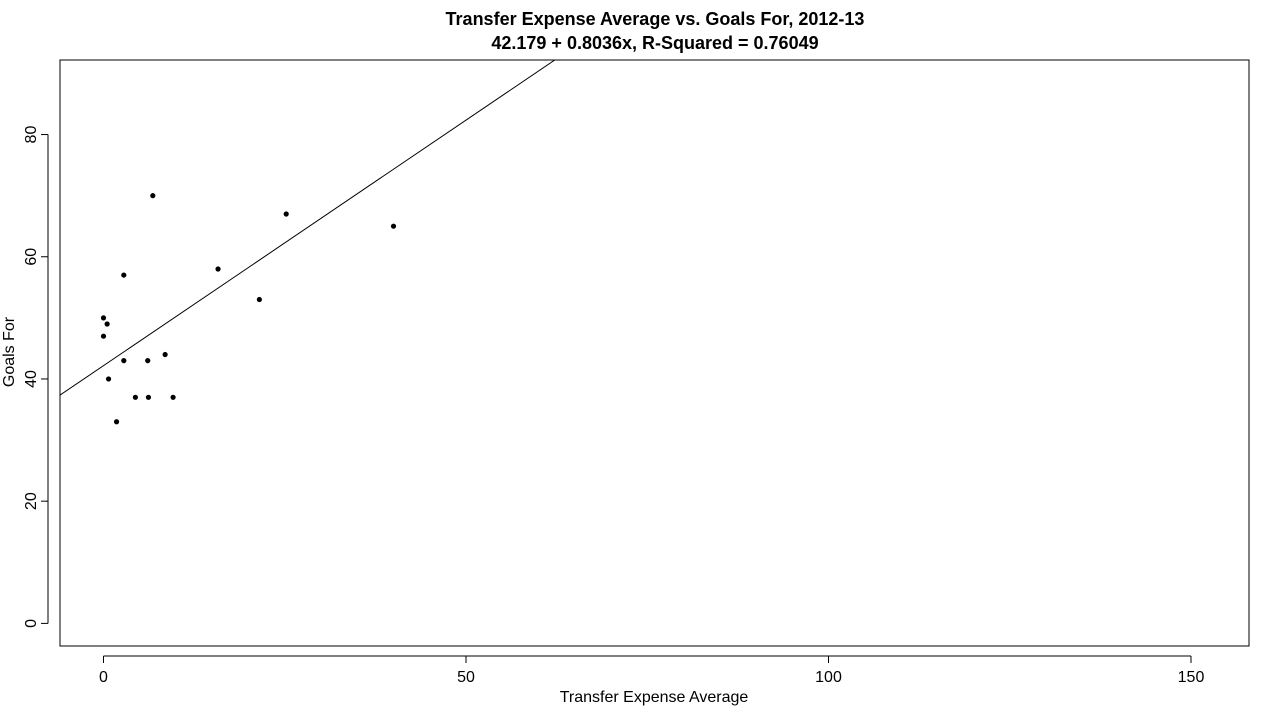  What do you see at coordinates (31, 379) in the screenshot?
I see `y-tick-label: 40` at bounding box center [31, 379].